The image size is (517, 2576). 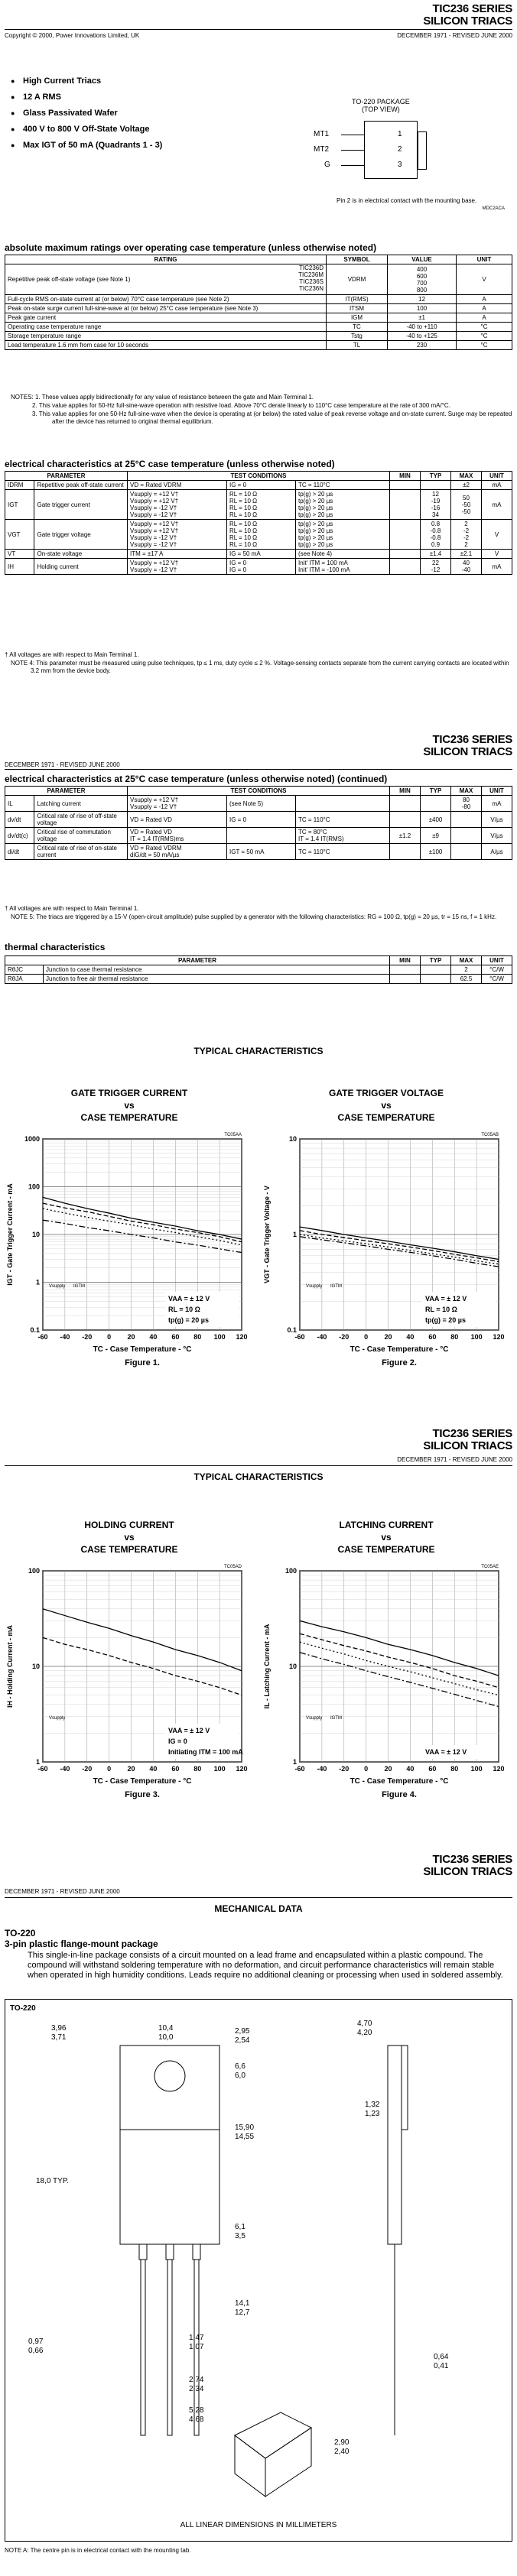 What do you see at coordinates (240, 2066) in the screenshot?
I see `dimension-label: 6,6` at bounding box center [240, 2066].